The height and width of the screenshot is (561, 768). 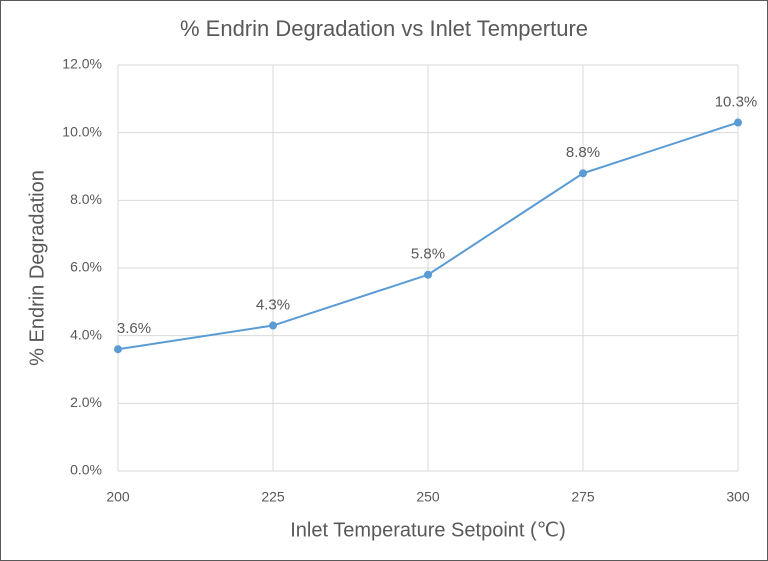 I want to click on data-label: 4.3%, so click(x=273, y=304).